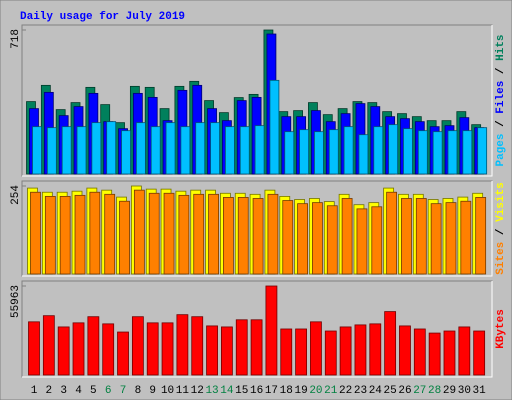 This screenshot has height=400, width=512. What do you see at coordinates (315, 391) in the screenshot?
I see `x-tick-label: 20` at bounding box center [315, 391].